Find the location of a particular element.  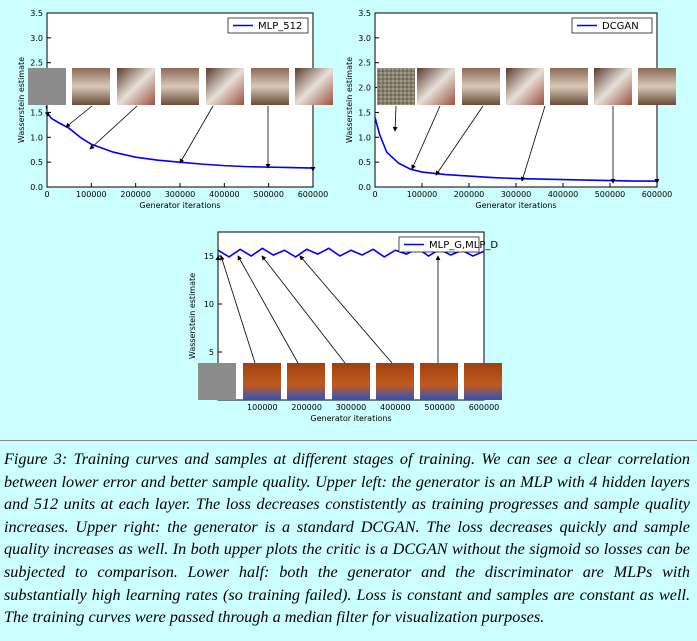

y-tick-label: 5 is located at coordinates (211, 352).